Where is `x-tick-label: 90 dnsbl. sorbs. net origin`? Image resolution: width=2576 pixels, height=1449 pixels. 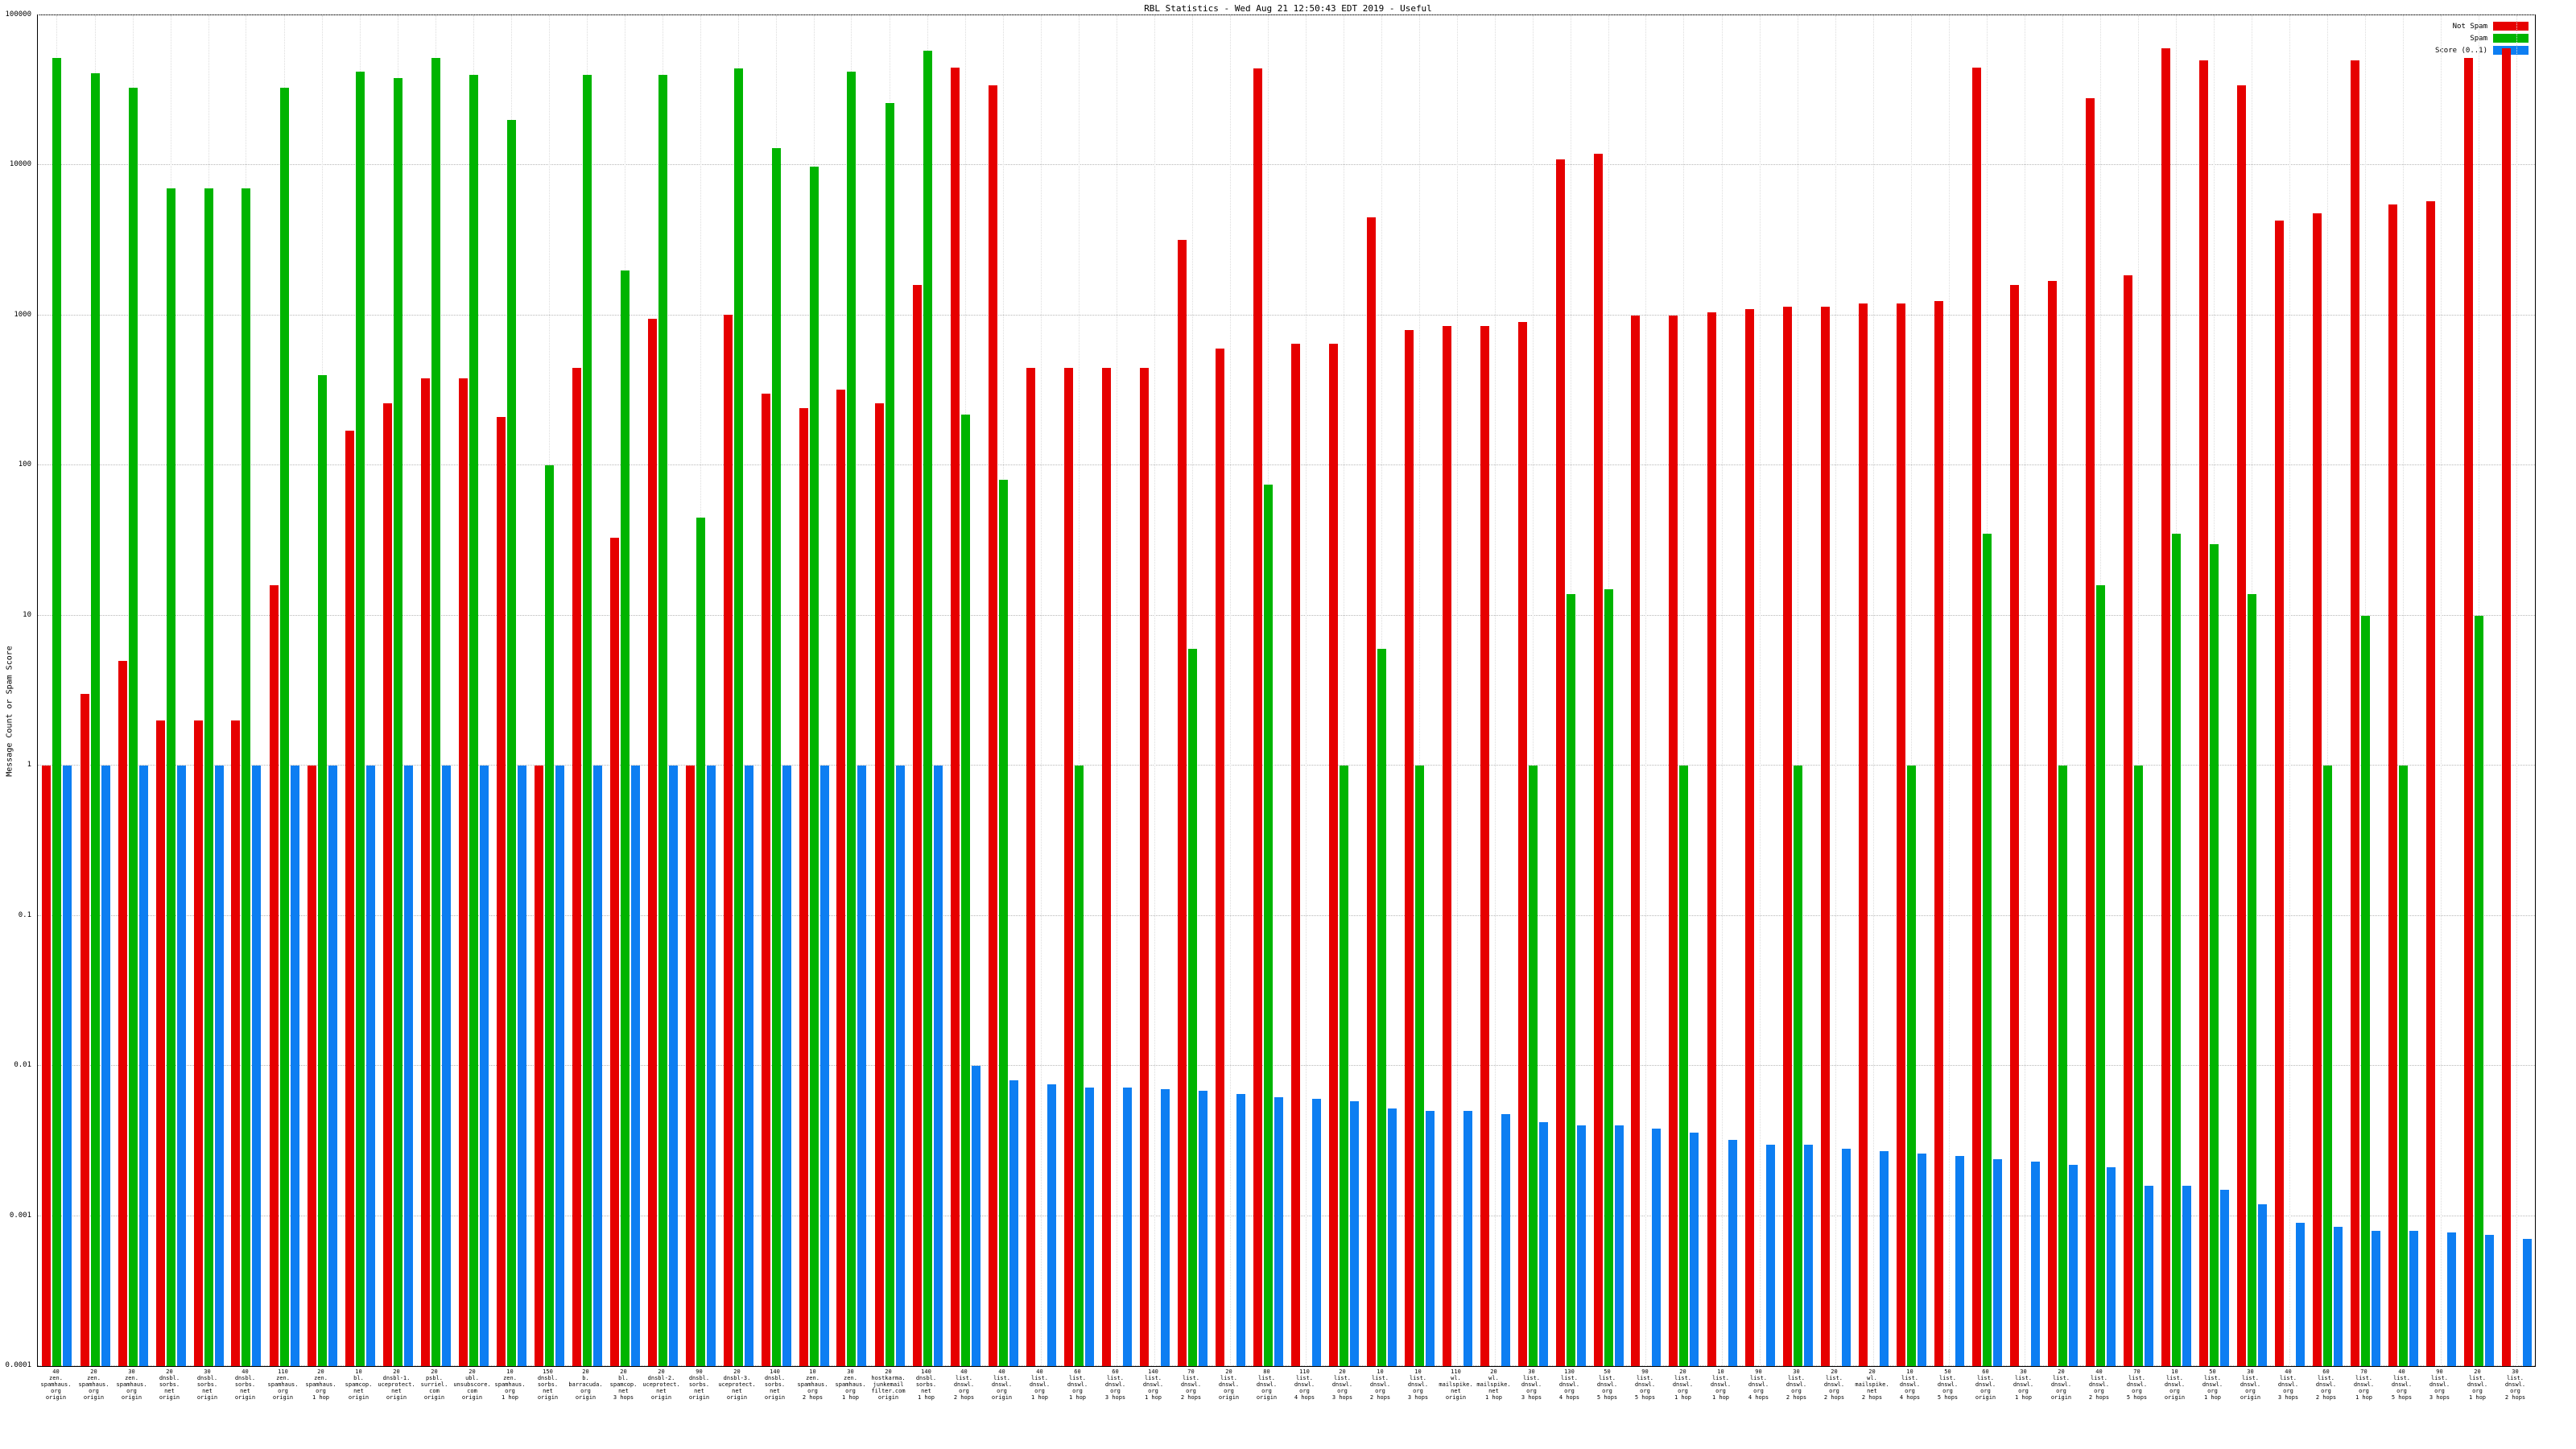
x-tick-label: 90 dnsbl. sorbs. net origin is located at coordinates (699, 1384).